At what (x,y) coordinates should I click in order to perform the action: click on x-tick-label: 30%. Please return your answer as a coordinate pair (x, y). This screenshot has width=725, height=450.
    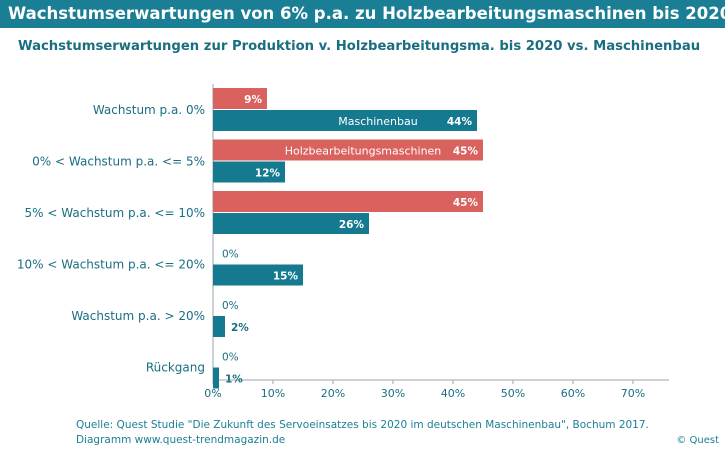
    Looking at the image, I should click on (393, 393).